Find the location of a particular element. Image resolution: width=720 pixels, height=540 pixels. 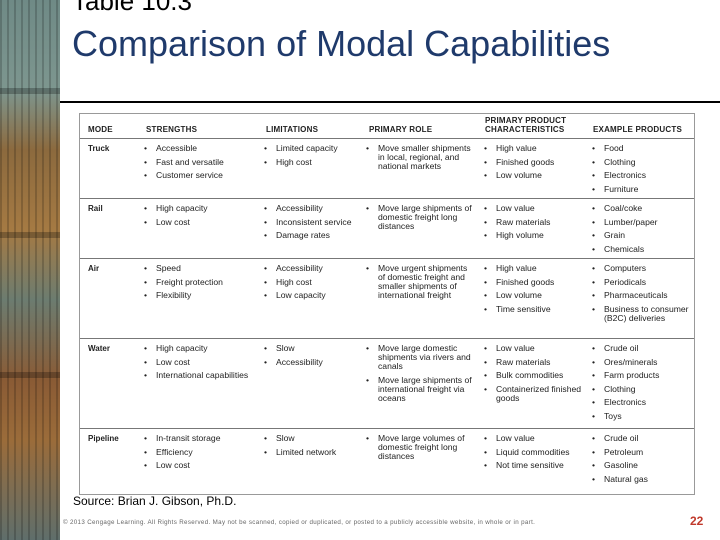

strengths-list: Speed Freight protection Flexibility is located at coordinates (197, 284).